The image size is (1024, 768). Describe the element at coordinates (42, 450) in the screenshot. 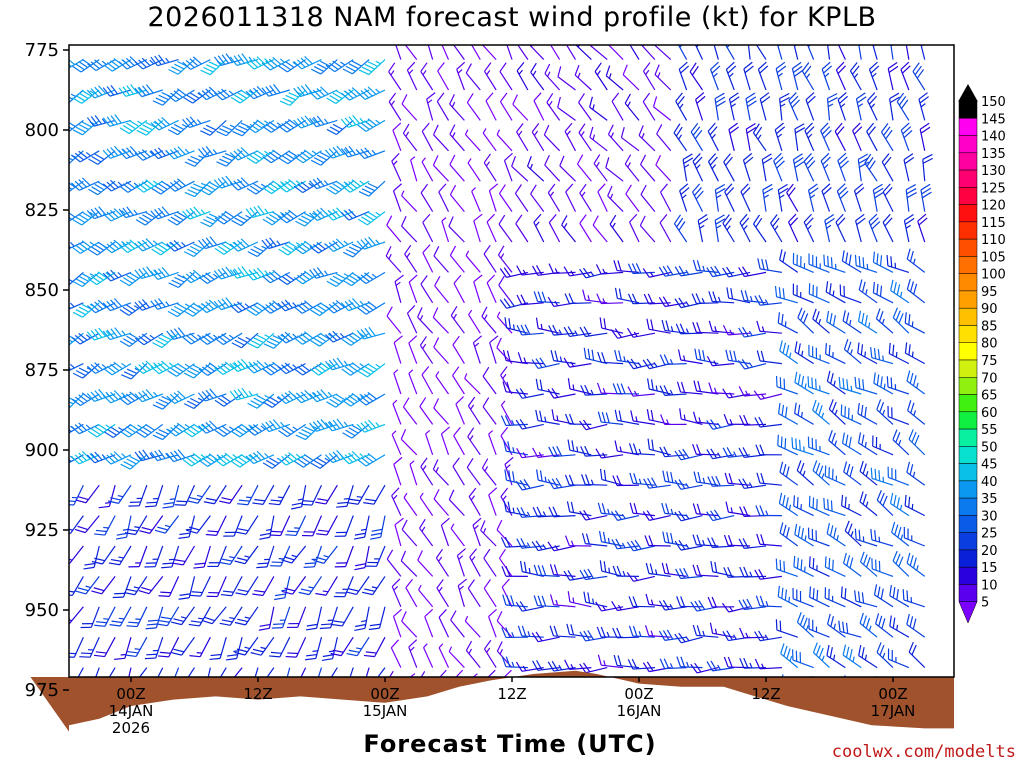

I see `y-tick-label: 900` at that location.